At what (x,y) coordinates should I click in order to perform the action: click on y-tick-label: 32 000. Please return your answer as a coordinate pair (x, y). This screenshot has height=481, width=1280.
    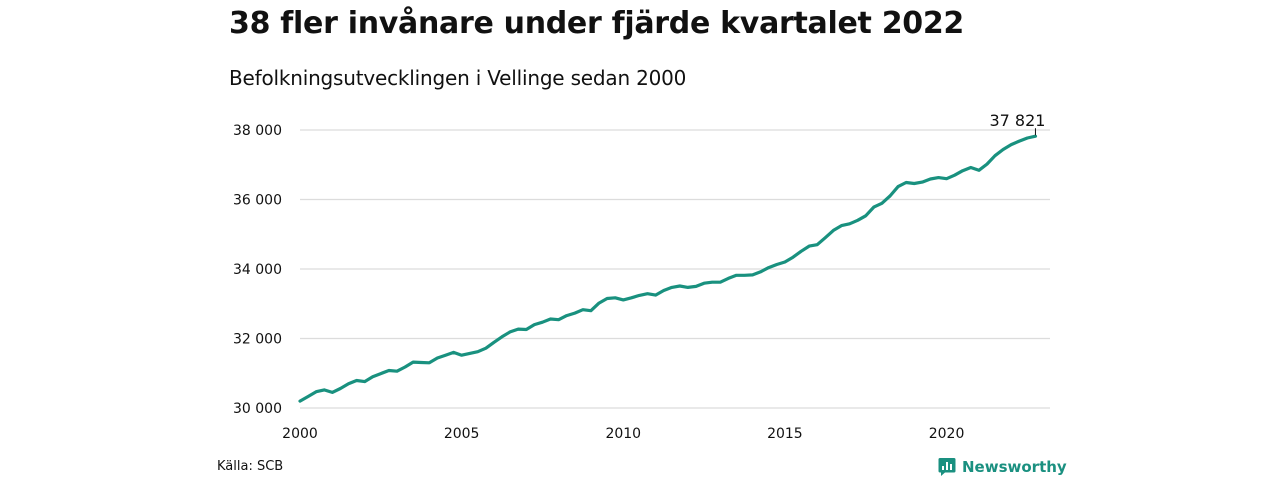
    Looking at the image, I should click on (257, 340).